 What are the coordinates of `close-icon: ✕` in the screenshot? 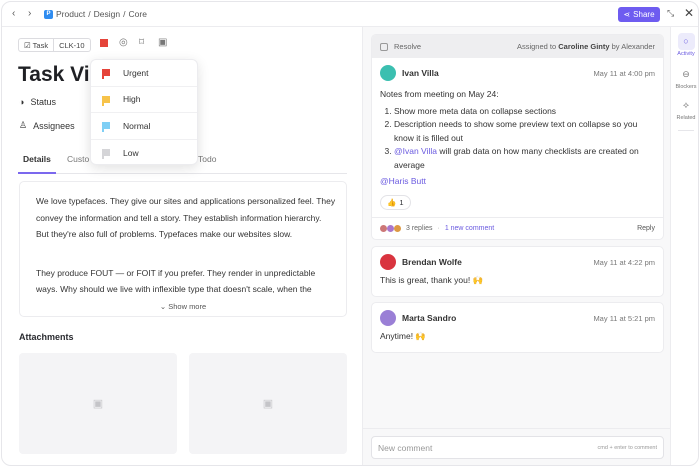 It's located at (689, 13).